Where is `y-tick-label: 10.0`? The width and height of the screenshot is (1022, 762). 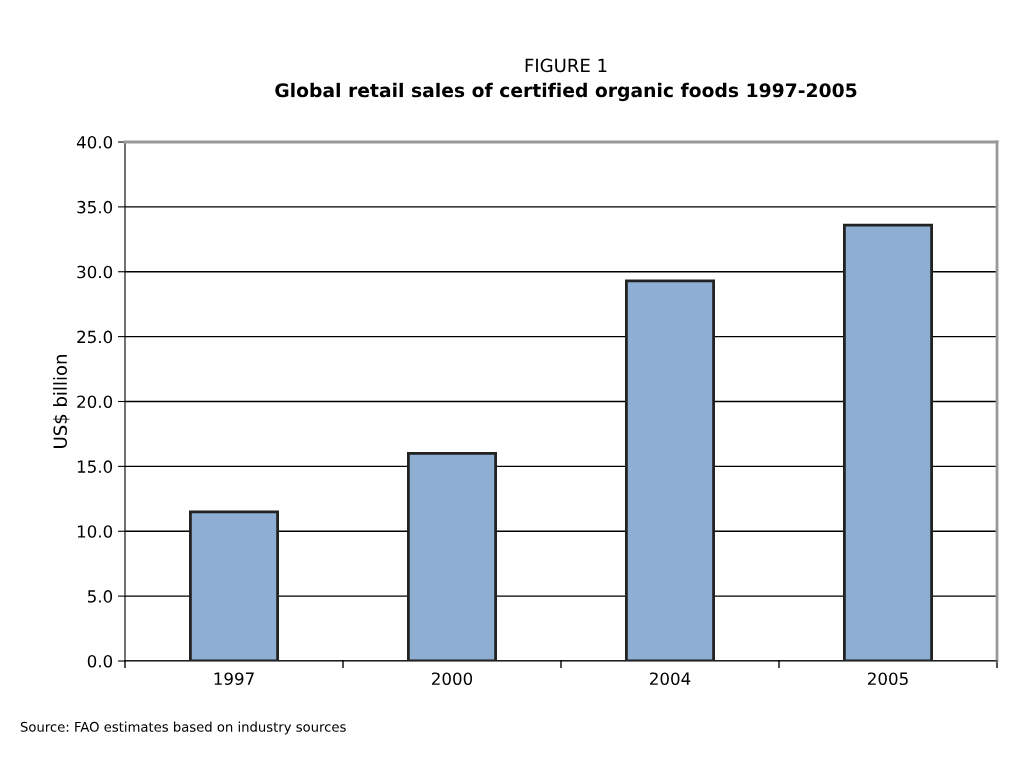
y-tick-label: 10.0 is located at coordinates (95, 531).